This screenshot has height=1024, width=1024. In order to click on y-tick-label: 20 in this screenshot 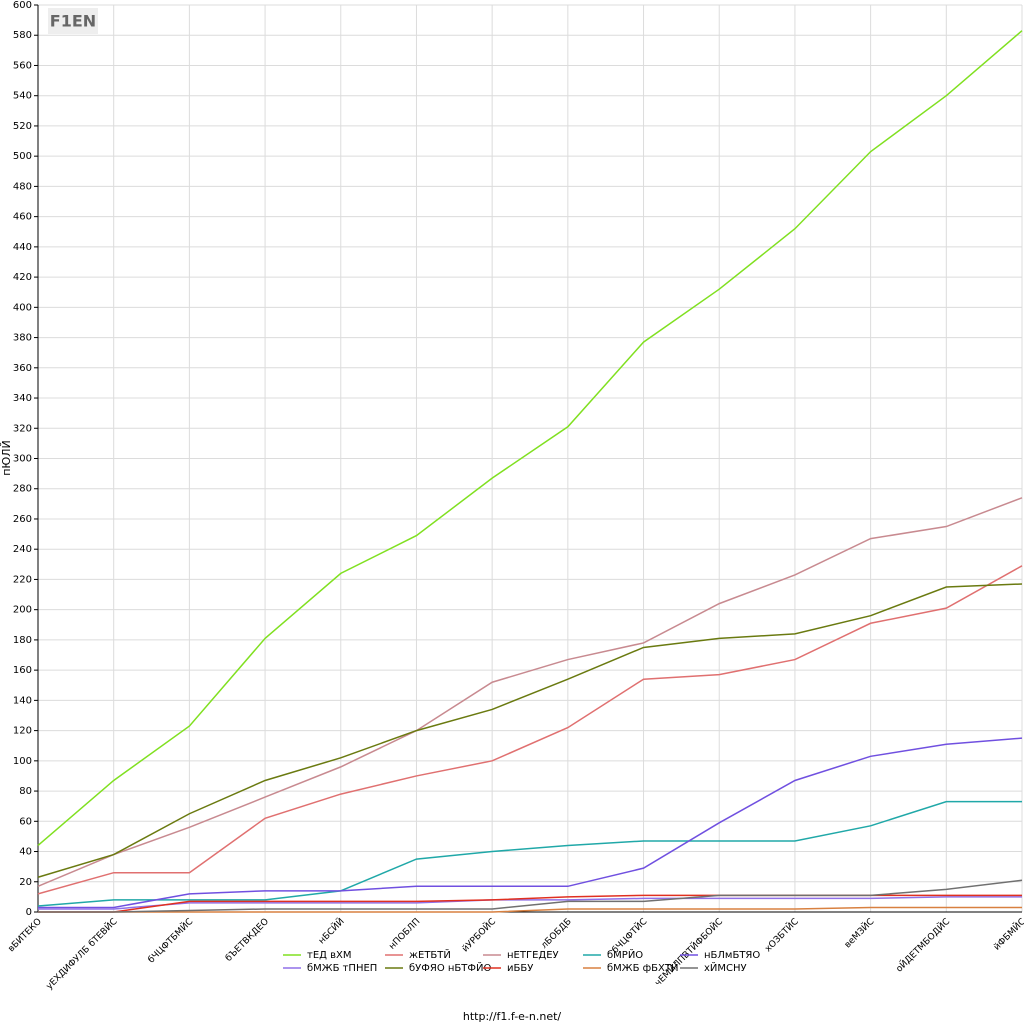, I will do `click(25, 882)`.